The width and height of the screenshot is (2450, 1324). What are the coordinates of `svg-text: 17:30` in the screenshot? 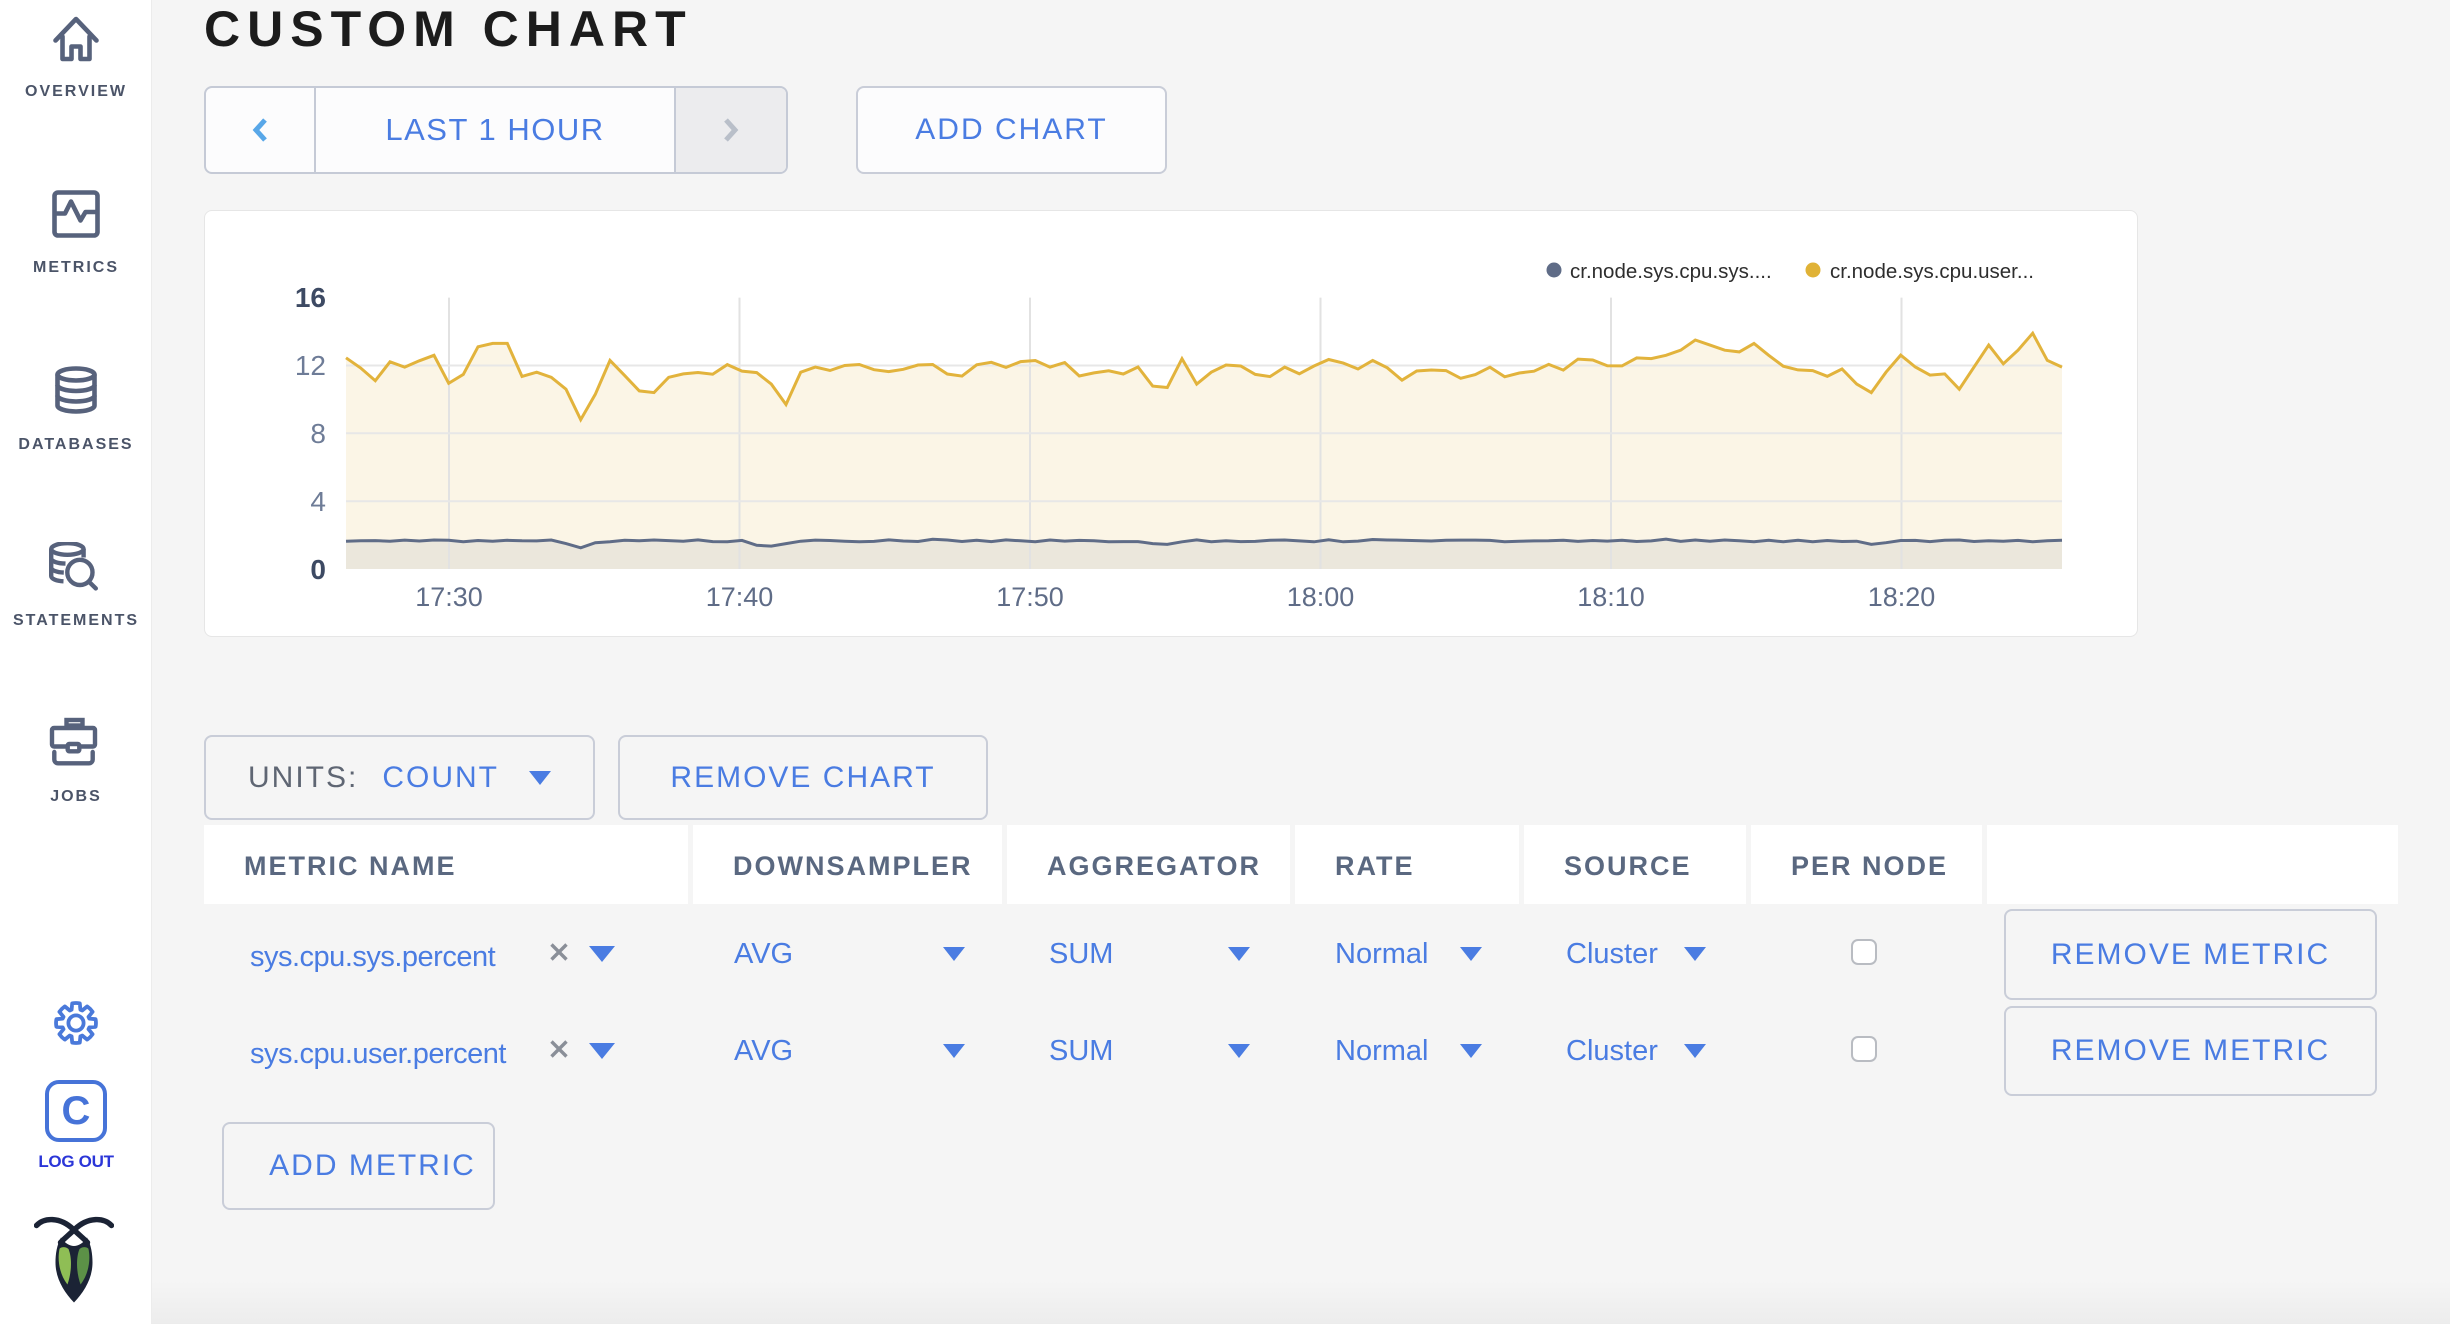 It's located at (449, 597).